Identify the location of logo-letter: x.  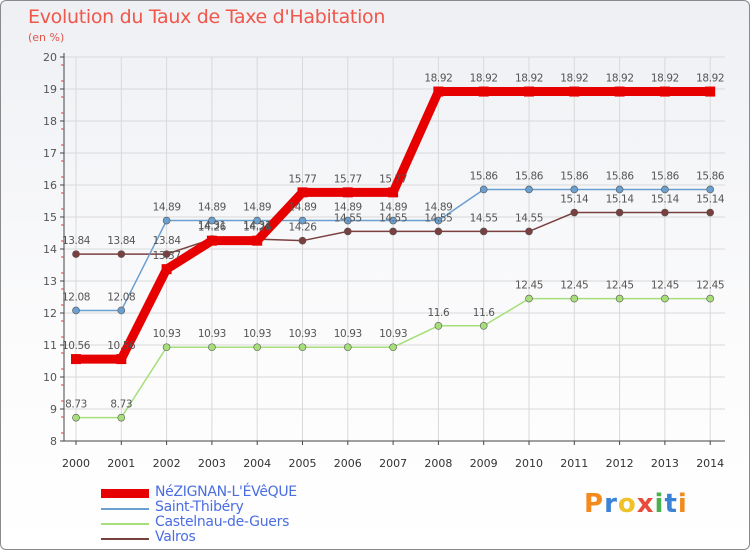
(645, 504).